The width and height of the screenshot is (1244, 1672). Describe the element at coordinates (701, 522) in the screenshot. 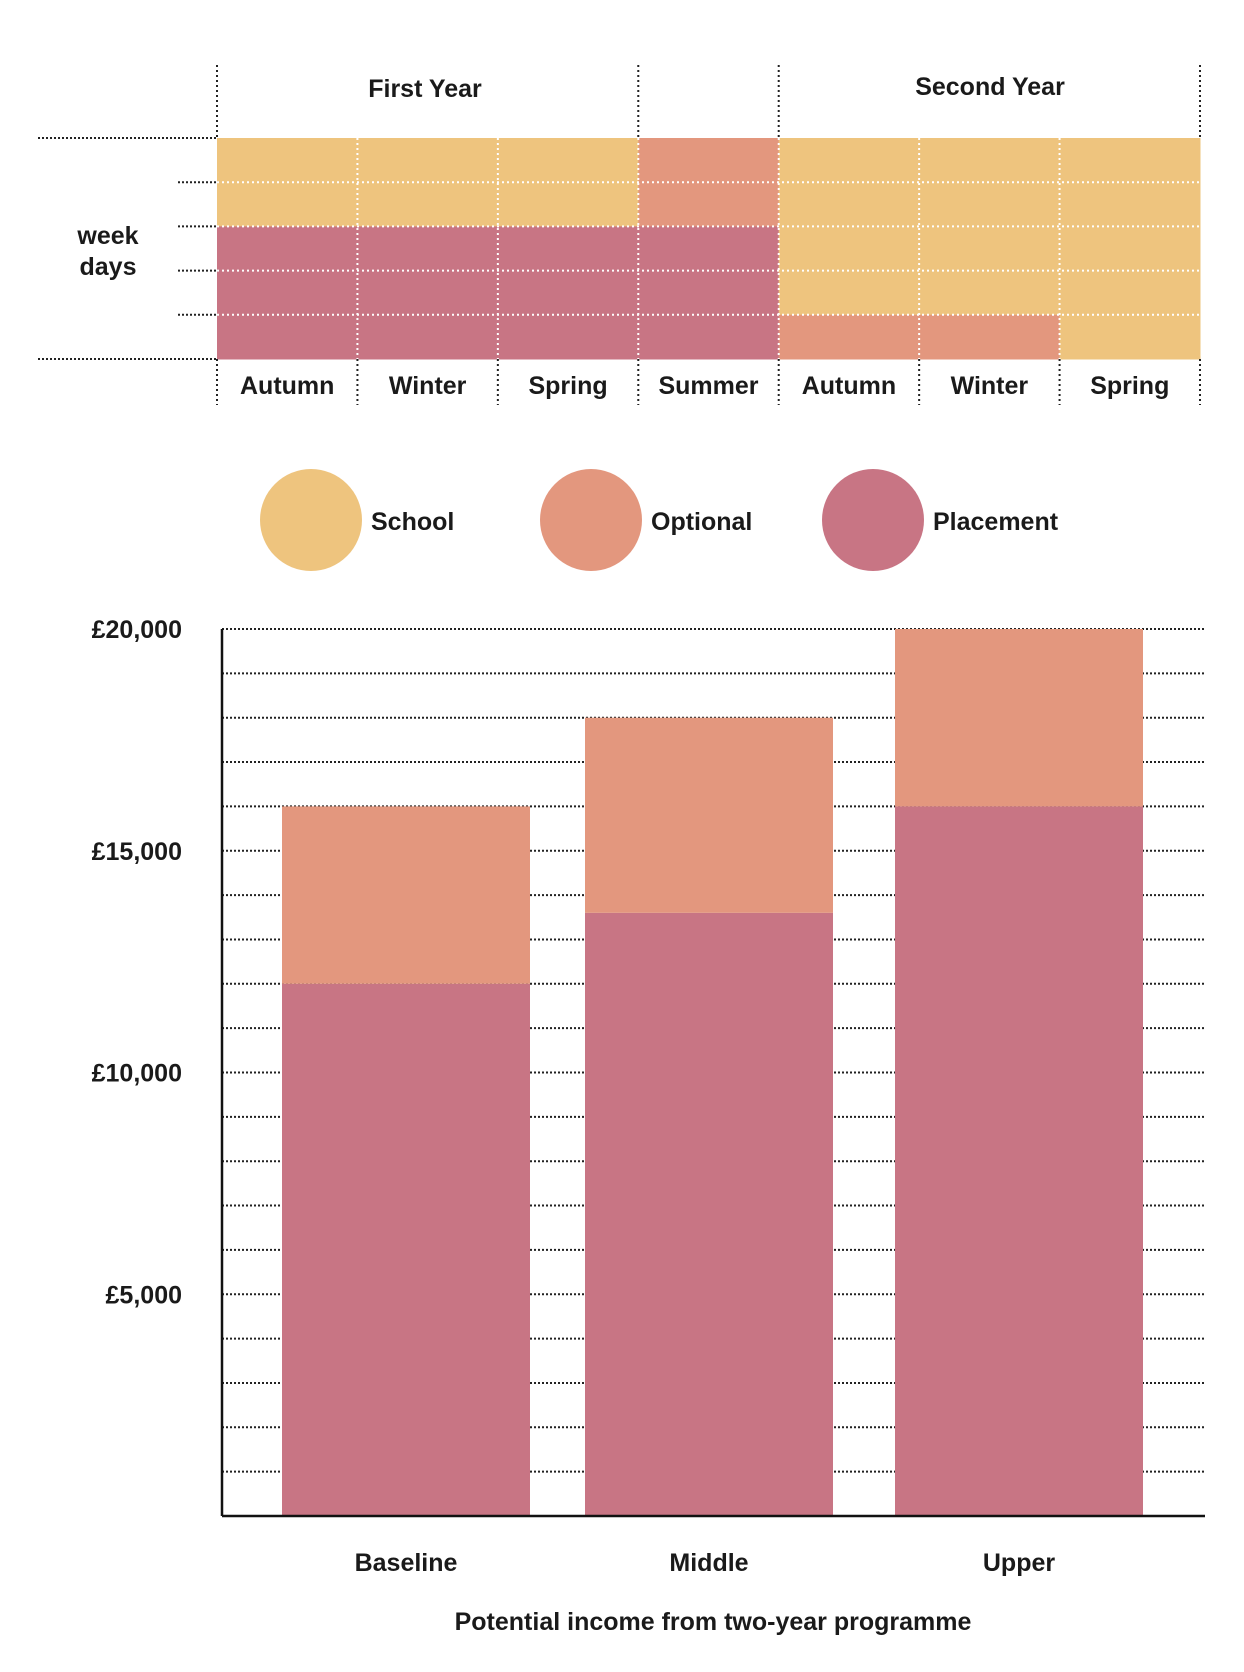

I see `legend-label-optional: Optional` at that location.